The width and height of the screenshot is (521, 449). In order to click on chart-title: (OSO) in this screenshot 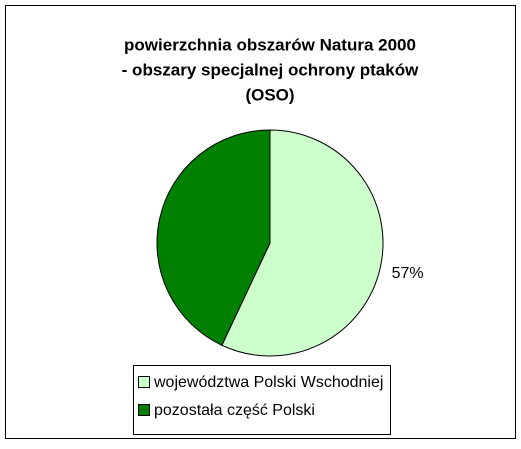, I will do `click(269, 94)`.